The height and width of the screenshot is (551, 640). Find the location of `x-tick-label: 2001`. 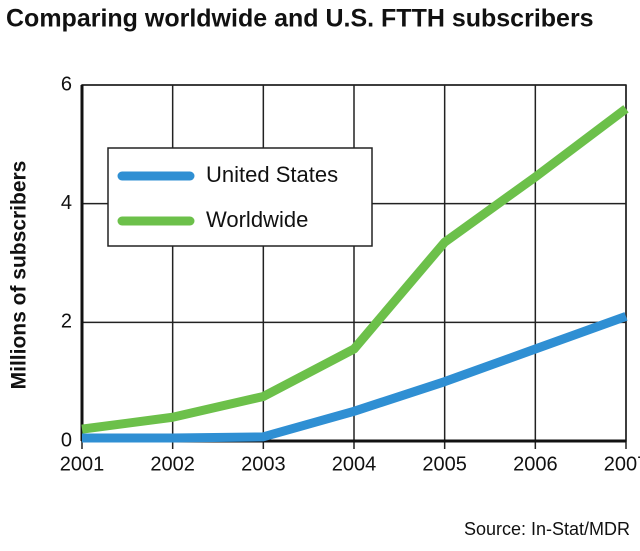

x-tick-label: 2001 is located at coordinates (82, 464).